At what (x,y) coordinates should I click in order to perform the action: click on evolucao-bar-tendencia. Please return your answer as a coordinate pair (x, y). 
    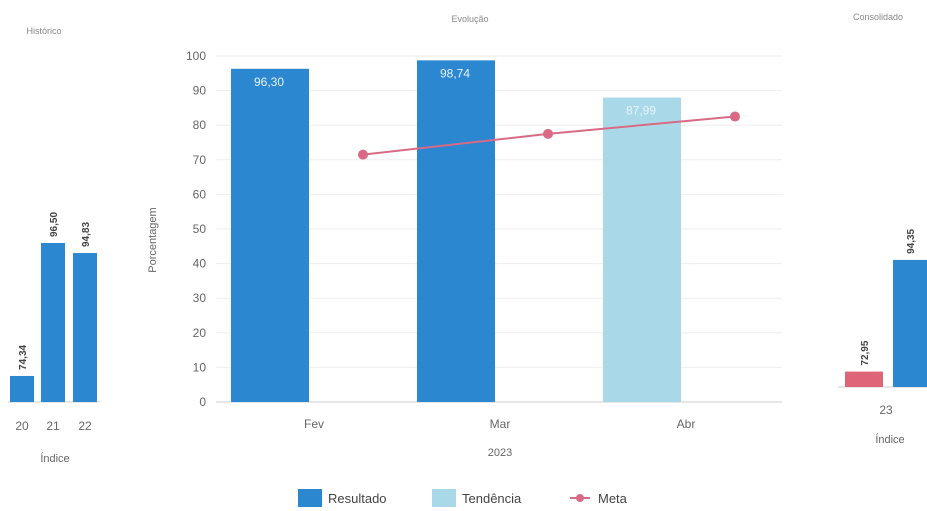
    Looking at the image, I should click on (642, 250).